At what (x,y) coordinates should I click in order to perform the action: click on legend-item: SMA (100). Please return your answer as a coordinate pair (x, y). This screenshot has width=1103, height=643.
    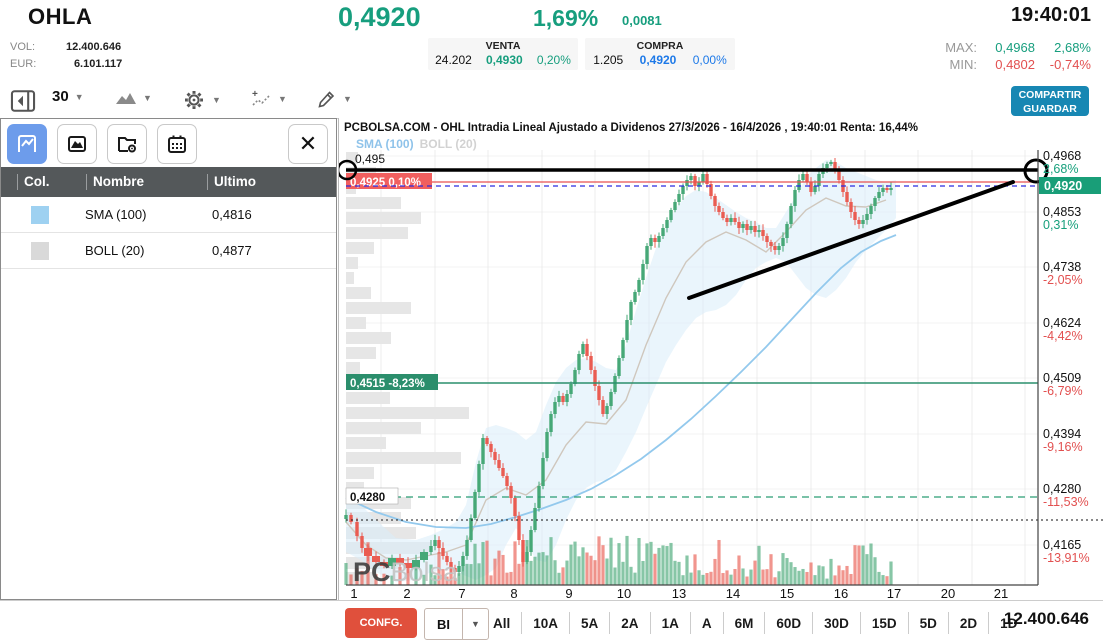
    Looking at the image, I should click on (385, 144).